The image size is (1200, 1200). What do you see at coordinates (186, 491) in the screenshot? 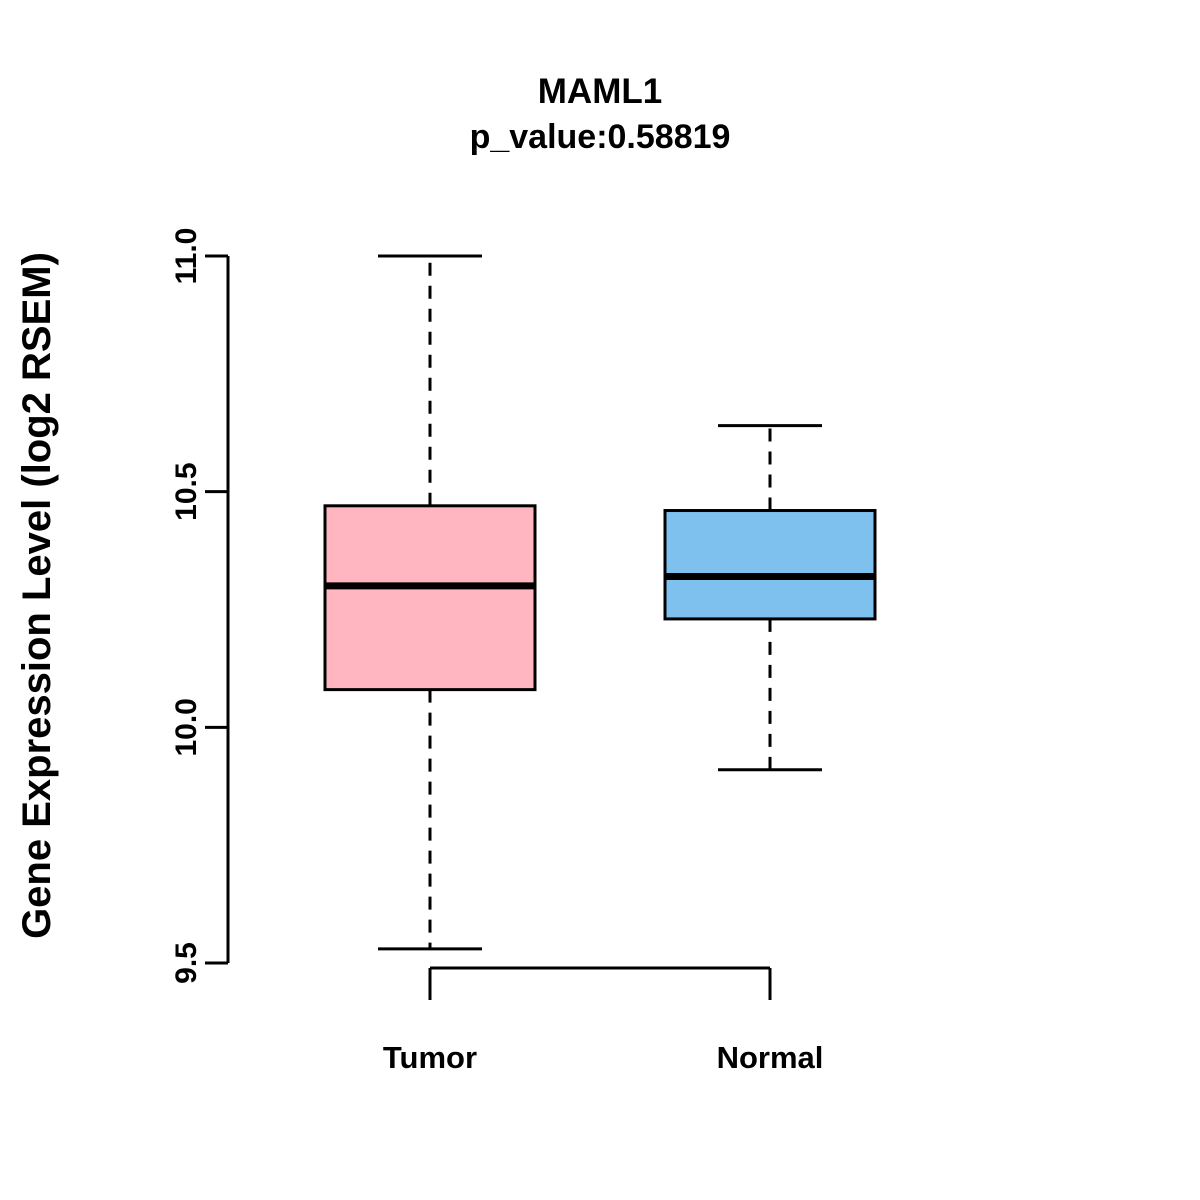
I see `y-tick-label: 10.5` at bounding box center [186, 491].